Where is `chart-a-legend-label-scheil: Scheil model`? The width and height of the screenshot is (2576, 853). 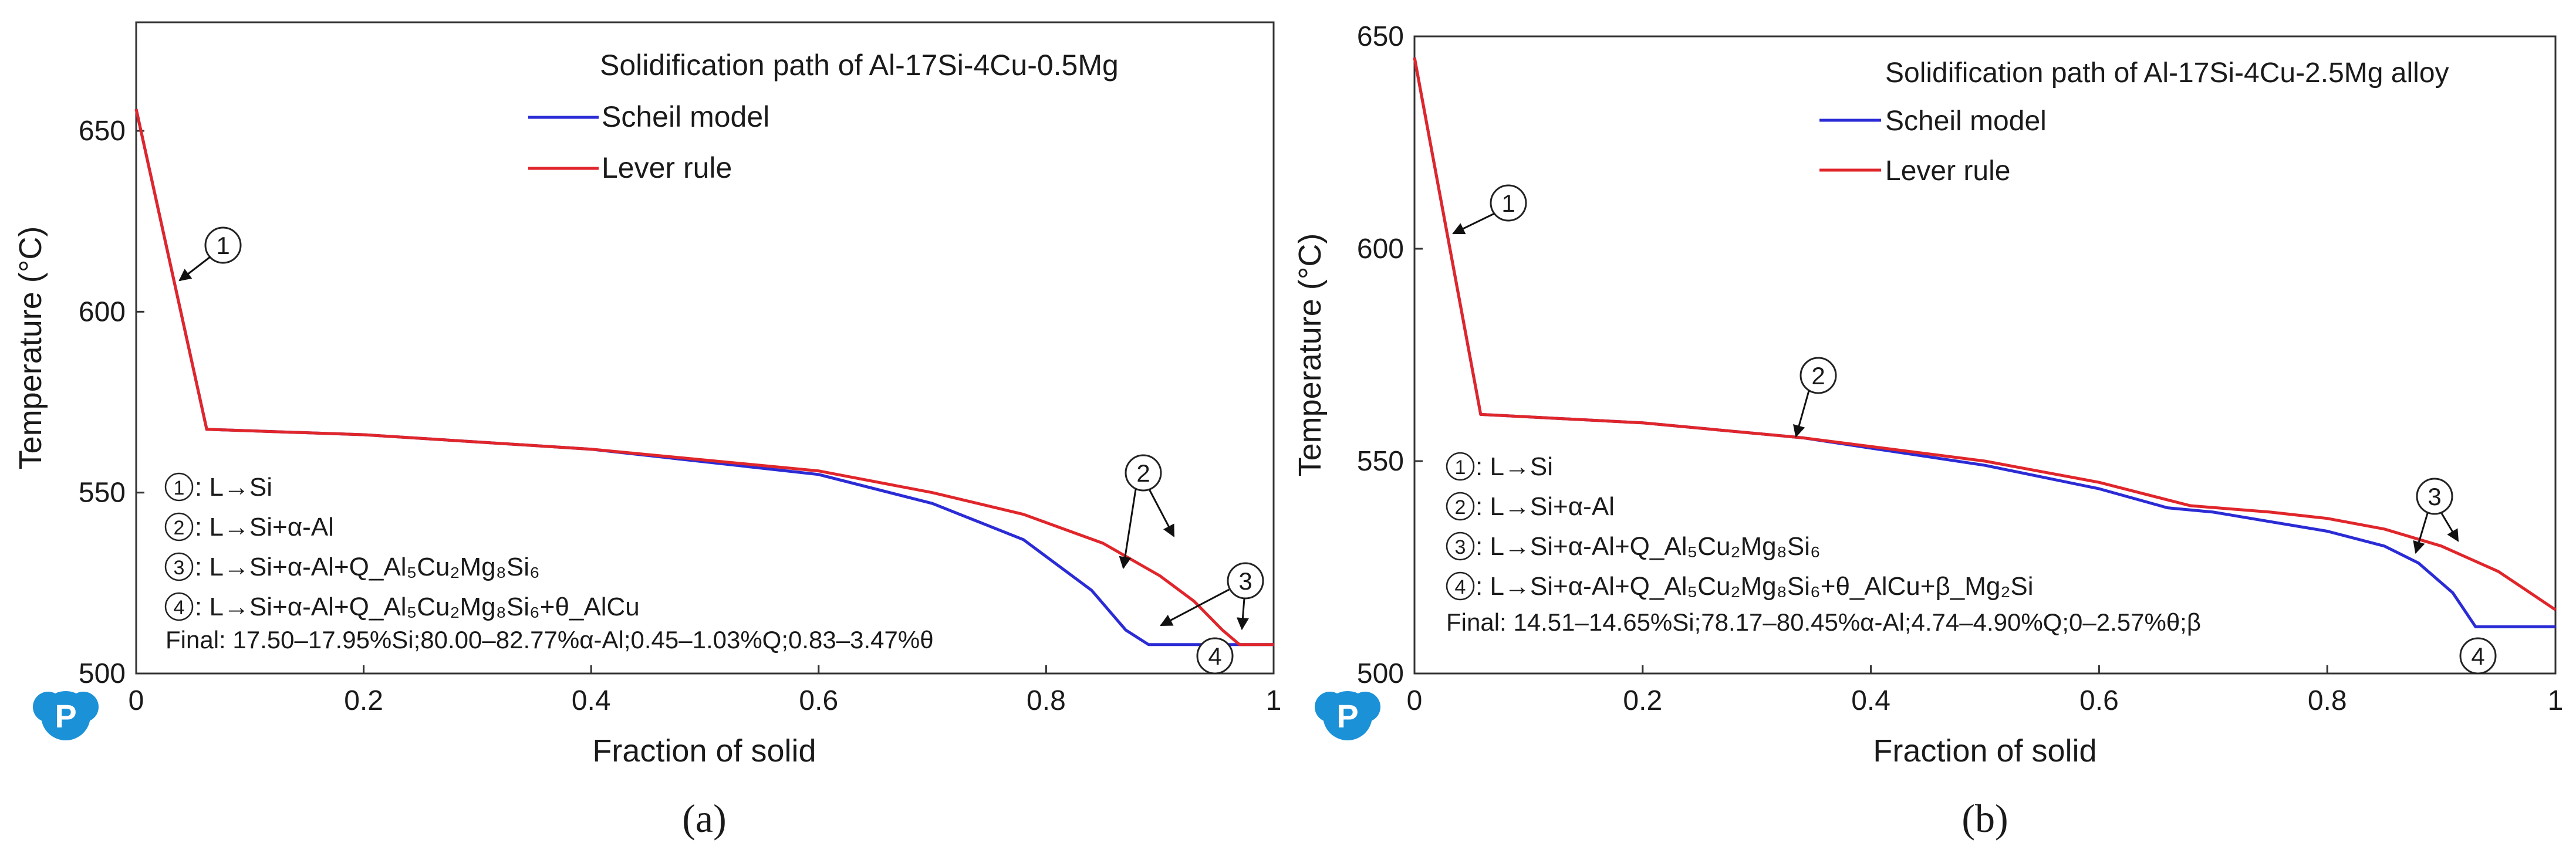 chart-a-legend-label-scheil: Scheil model is located at coordinates (685, 116).